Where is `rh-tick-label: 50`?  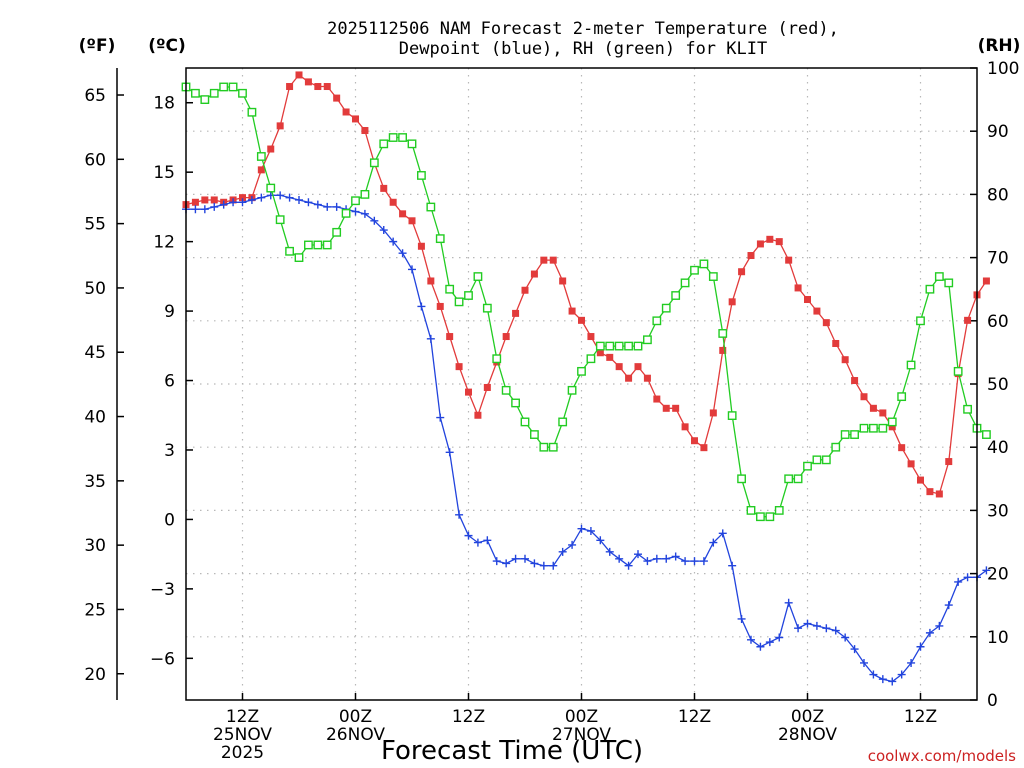 rh-tick-label: 50 is located at coordinates (998, 385).